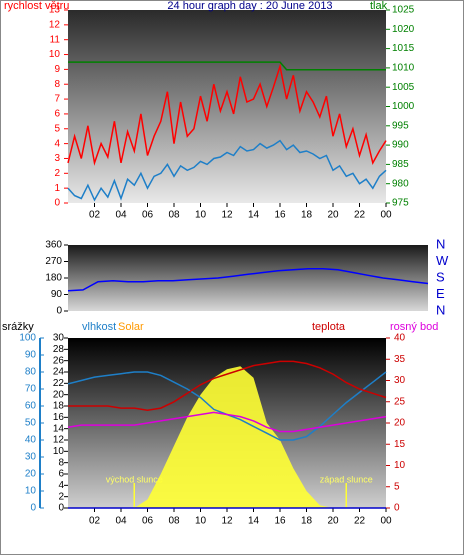 The height and width of the screenshot is (555, 464). Describe the element at coordinates (134, 479) in the screenshot. I see `annotation: východ slunce` at that location.